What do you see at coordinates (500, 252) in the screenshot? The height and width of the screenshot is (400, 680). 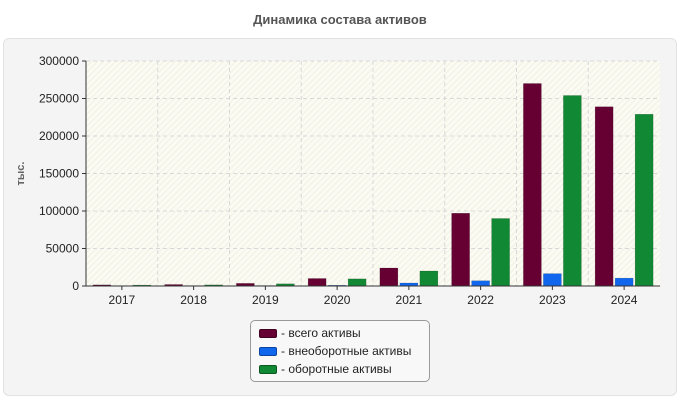 I see `bar-current-assets-2022` at bounding box center [500, 252].